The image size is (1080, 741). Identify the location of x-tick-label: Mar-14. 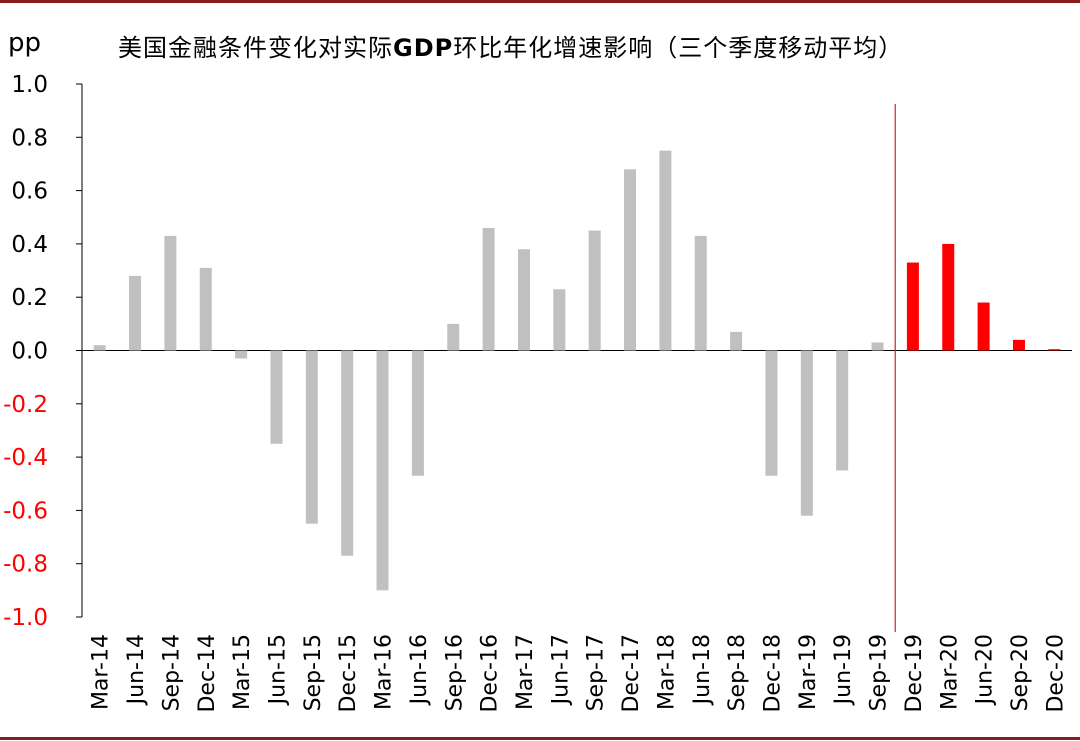
(101, 672).